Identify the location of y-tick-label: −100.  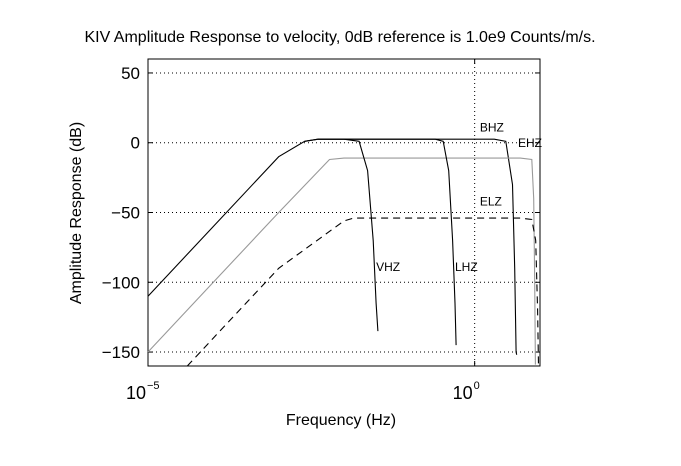
(121, 282).